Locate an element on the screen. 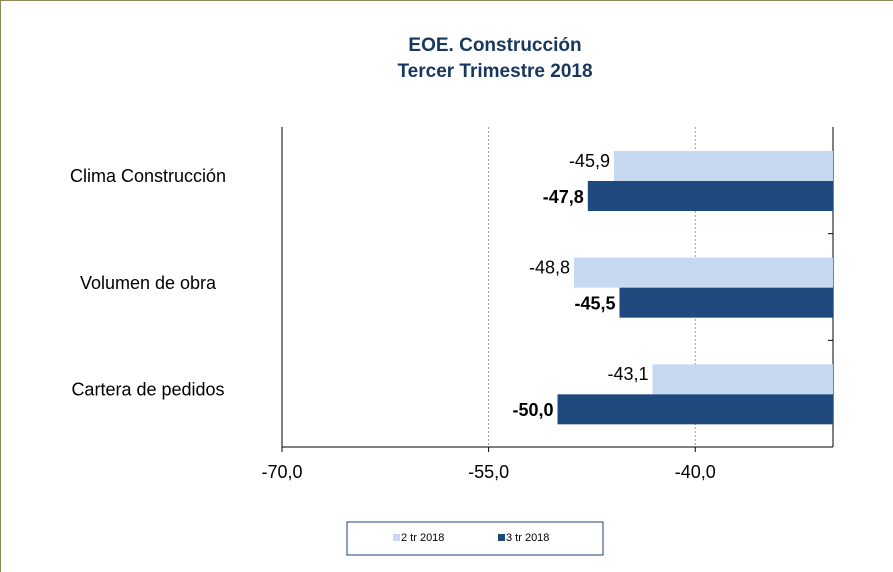  x-tick-label: -40,0 is located at coordinates (695, 472).